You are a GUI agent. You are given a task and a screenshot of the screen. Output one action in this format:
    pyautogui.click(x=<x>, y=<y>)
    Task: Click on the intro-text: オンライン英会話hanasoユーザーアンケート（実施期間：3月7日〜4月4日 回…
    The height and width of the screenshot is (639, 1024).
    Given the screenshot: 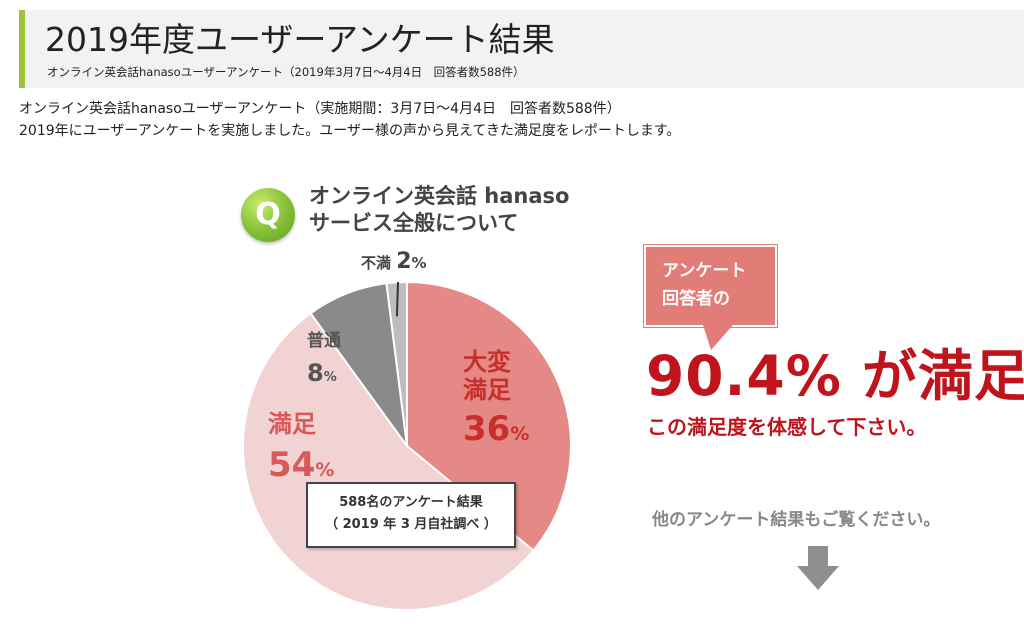 What is the action you would take?
    pyautogui.click(x=349, y=120)
    